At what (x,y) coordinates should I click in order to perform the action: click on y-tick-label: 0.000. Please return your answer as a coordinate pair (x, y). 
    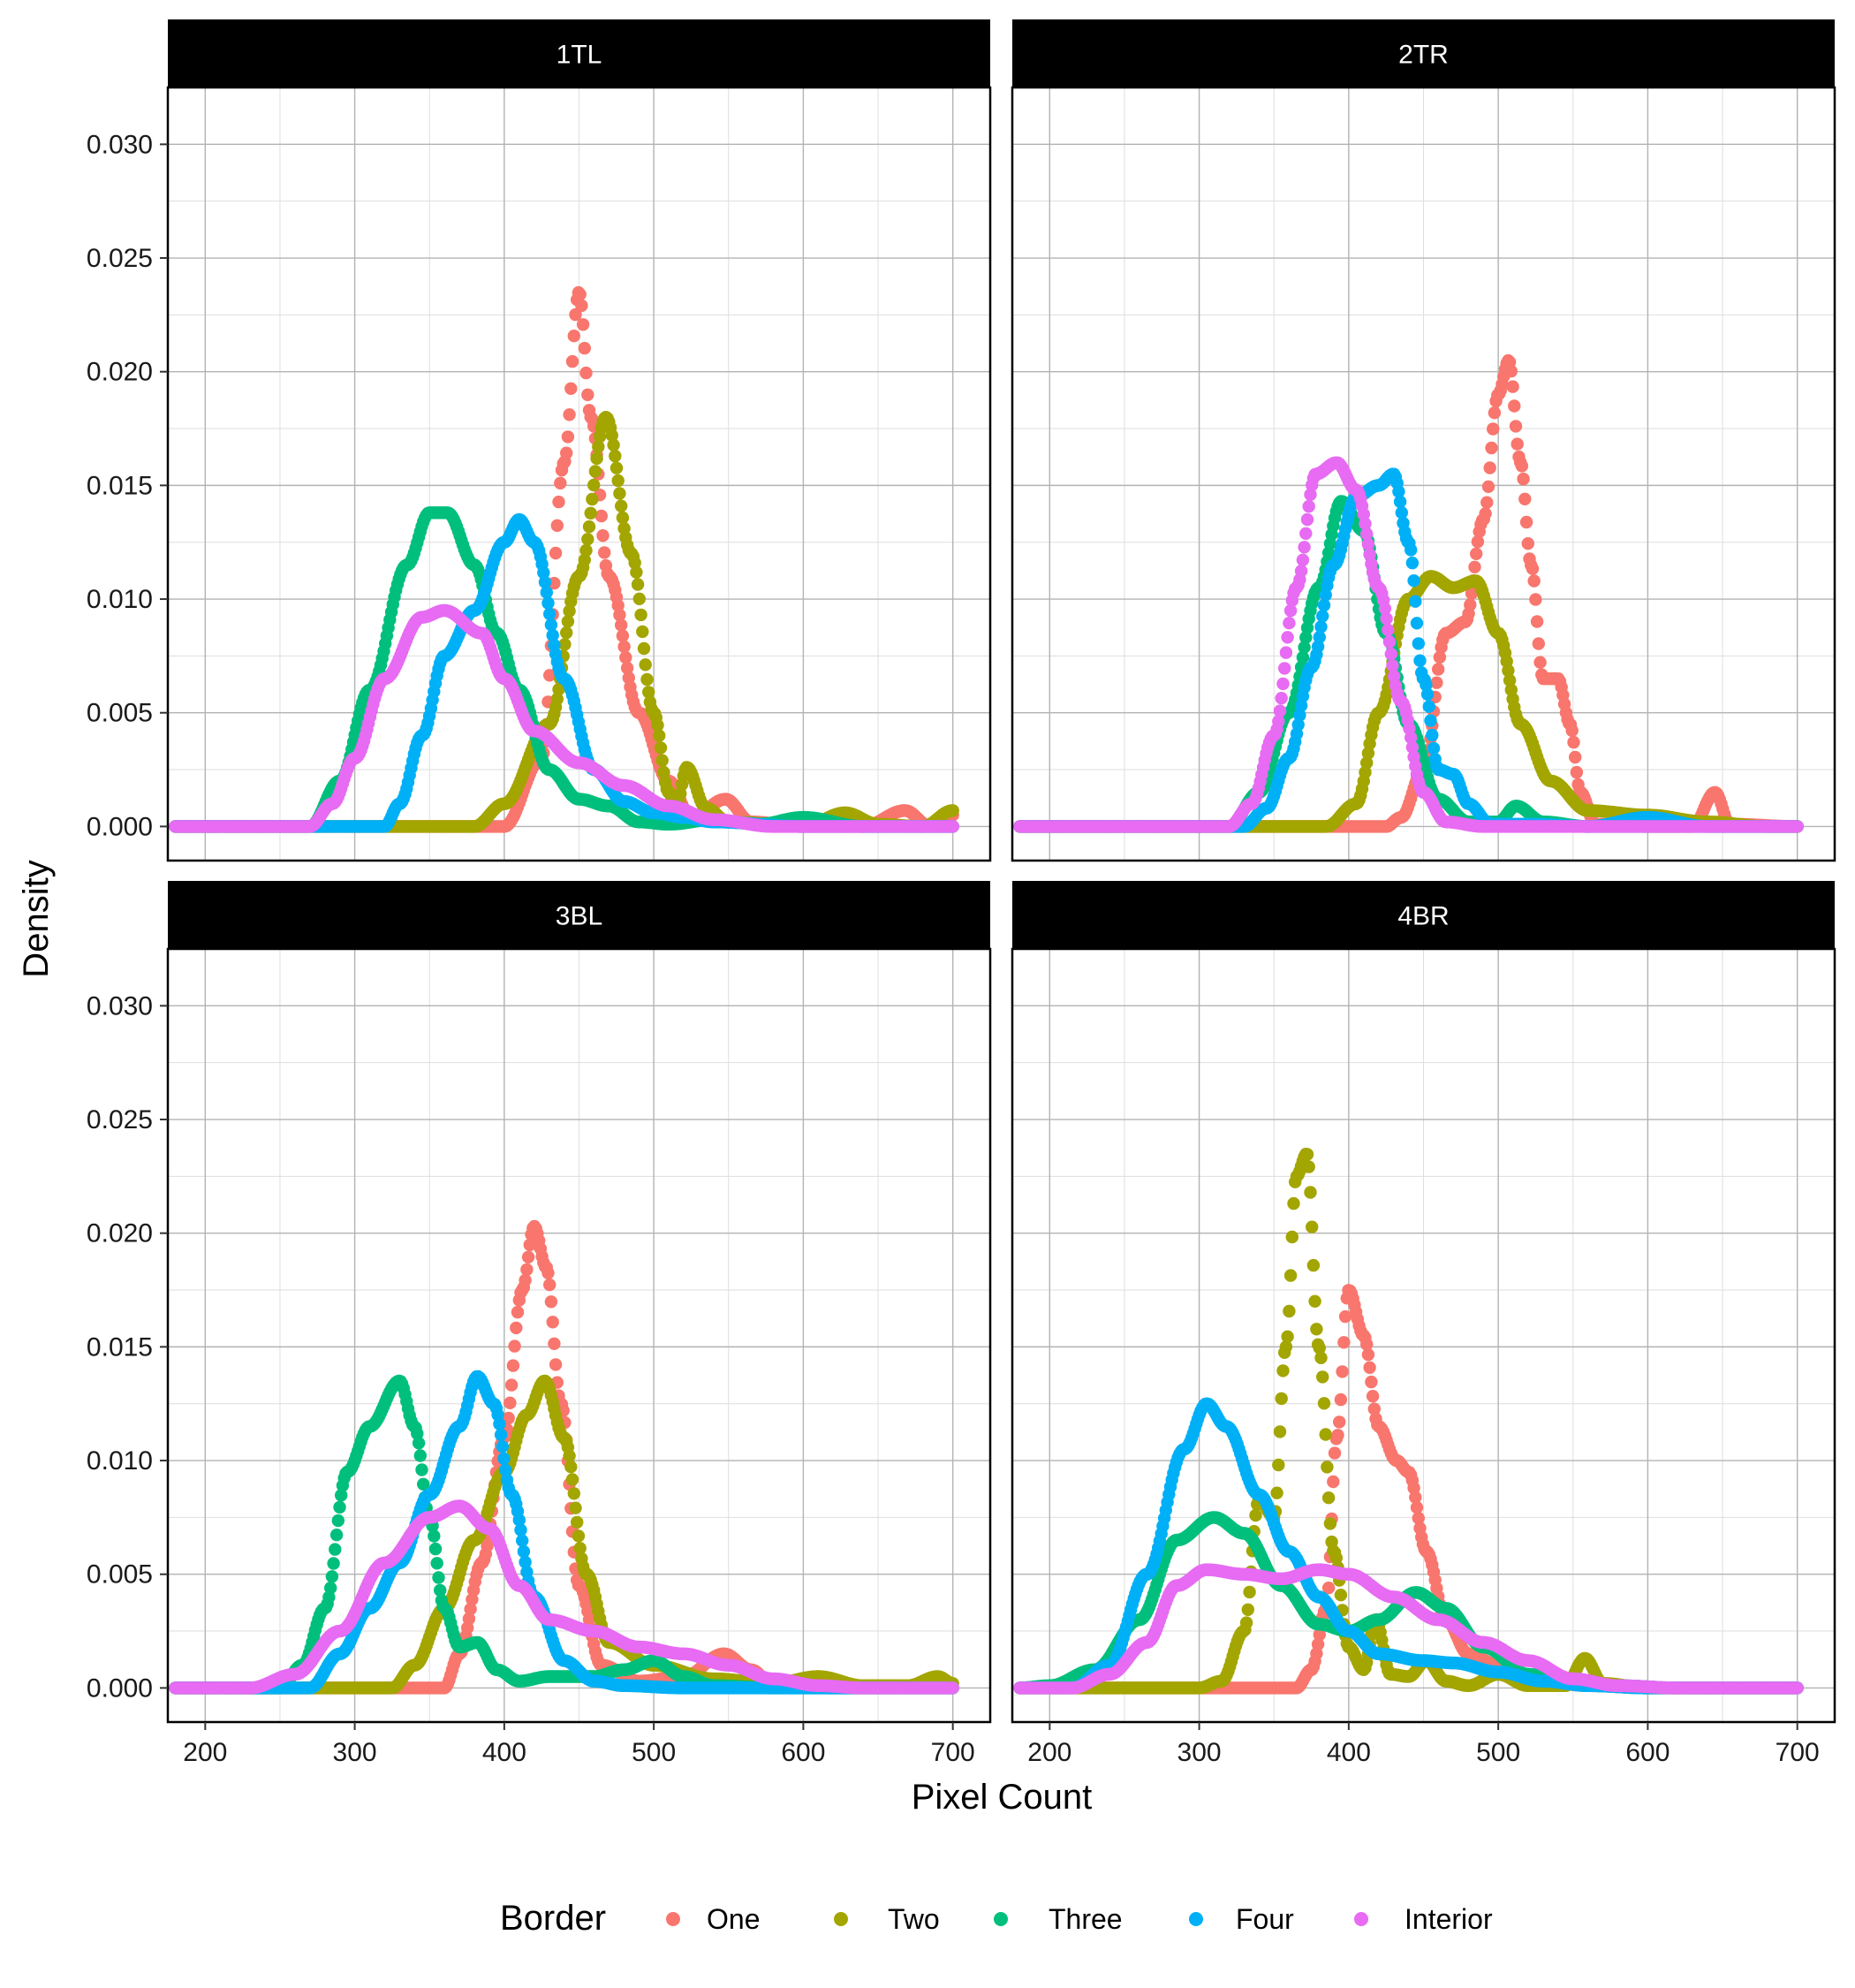
    Looking at the image, I should click on (120, 826).